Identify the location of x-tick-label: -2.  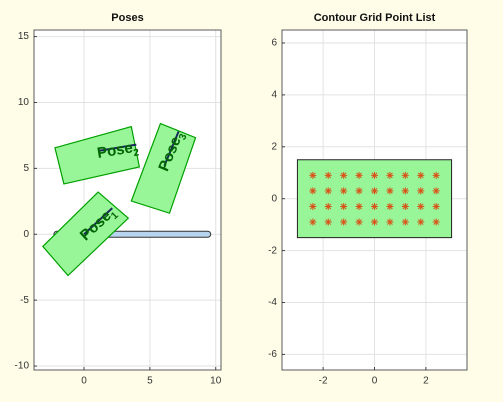
(323, 381).